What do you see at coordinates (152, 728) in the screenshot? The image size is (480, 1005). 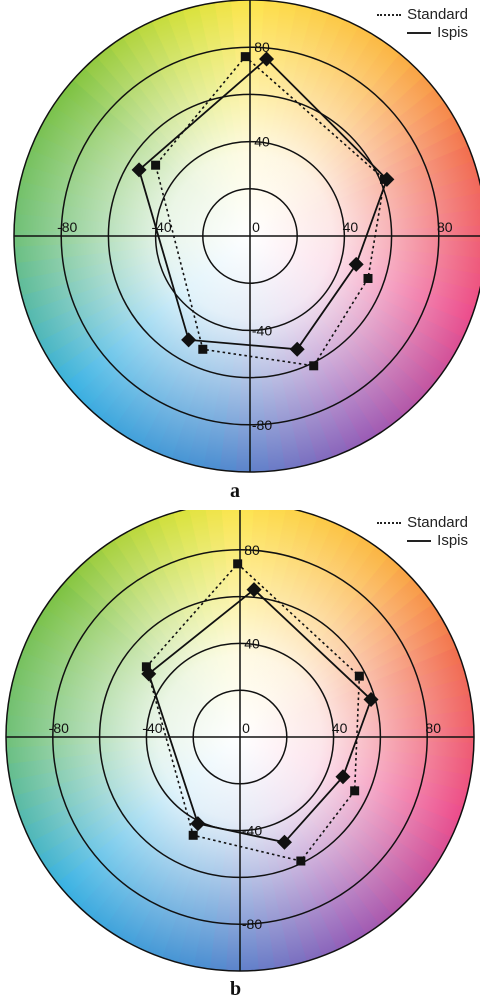 I see `x-tick-label: -40` at bounding box center [152, 728].